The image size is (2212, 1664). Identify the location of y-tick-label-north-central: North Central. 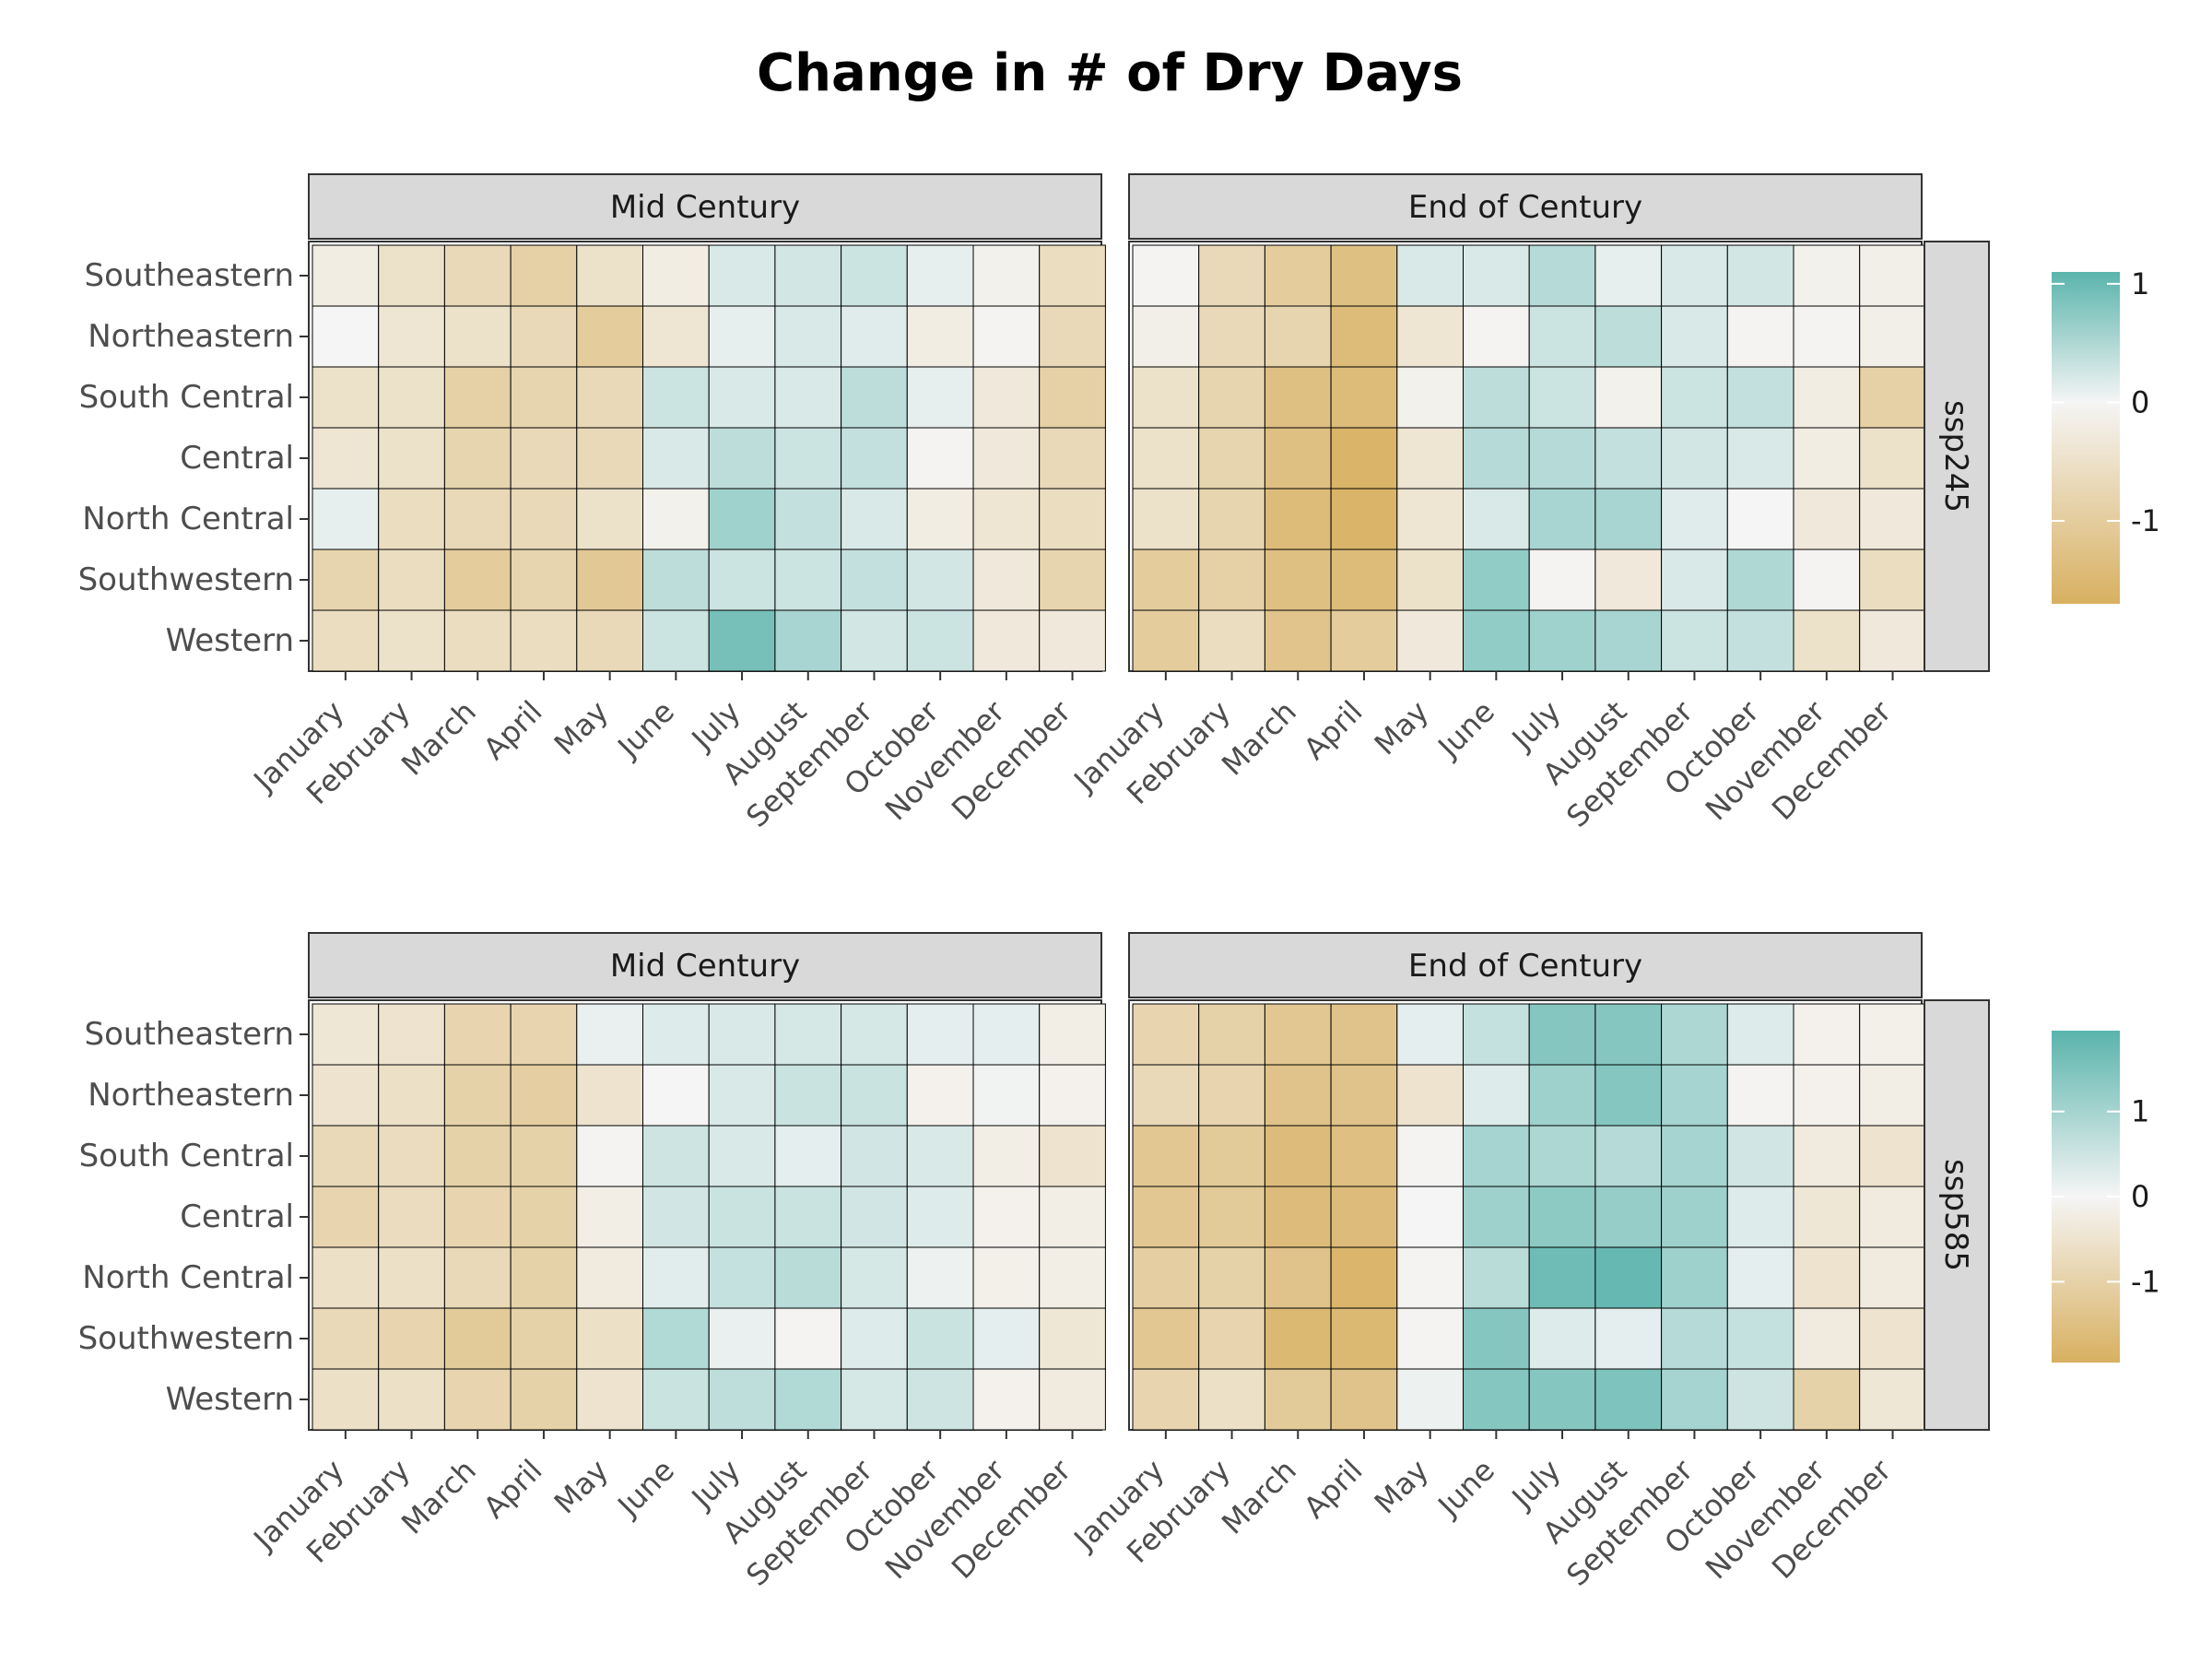
(188, 519).